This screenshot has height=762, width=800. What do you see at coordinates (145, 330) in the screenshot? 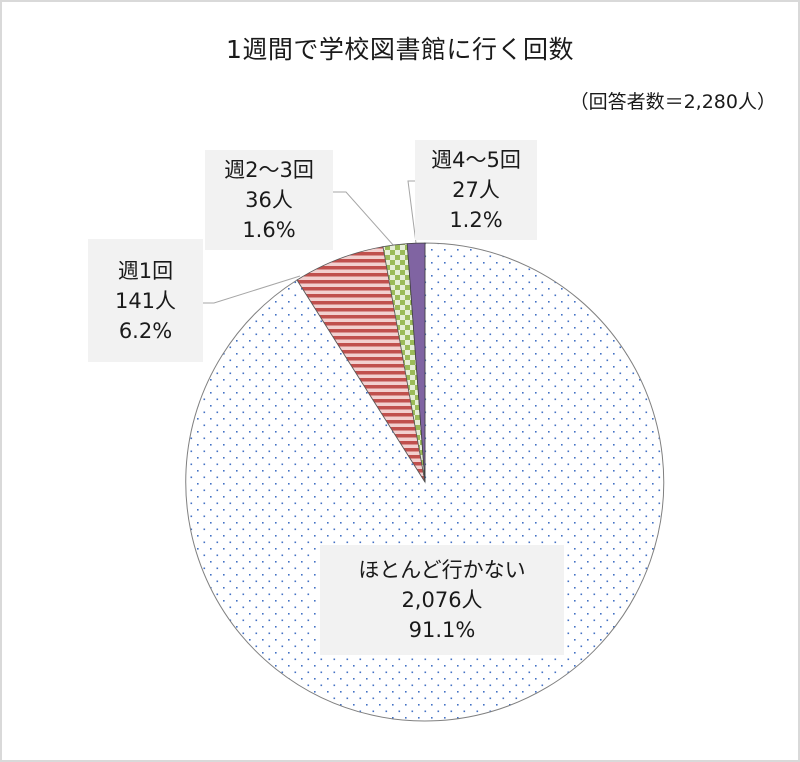
I see `label-percent: 6.2%` at bounding box center [145, 330].